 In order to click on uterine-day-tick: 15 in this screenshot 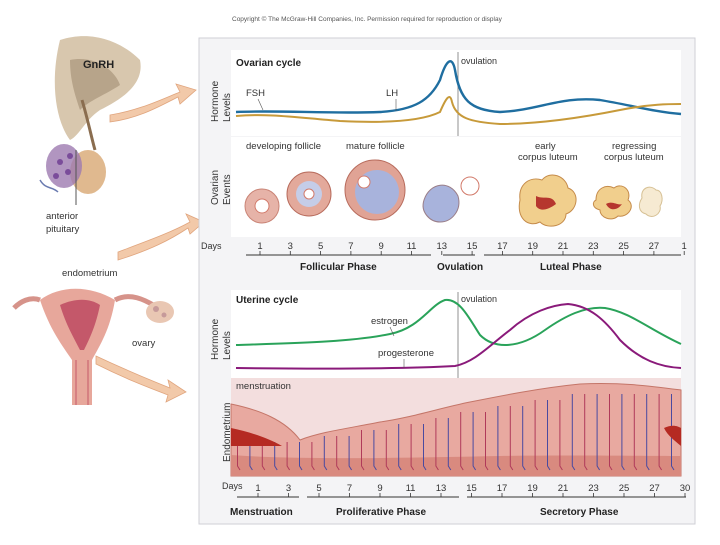, I will do `click(471, 488)`.